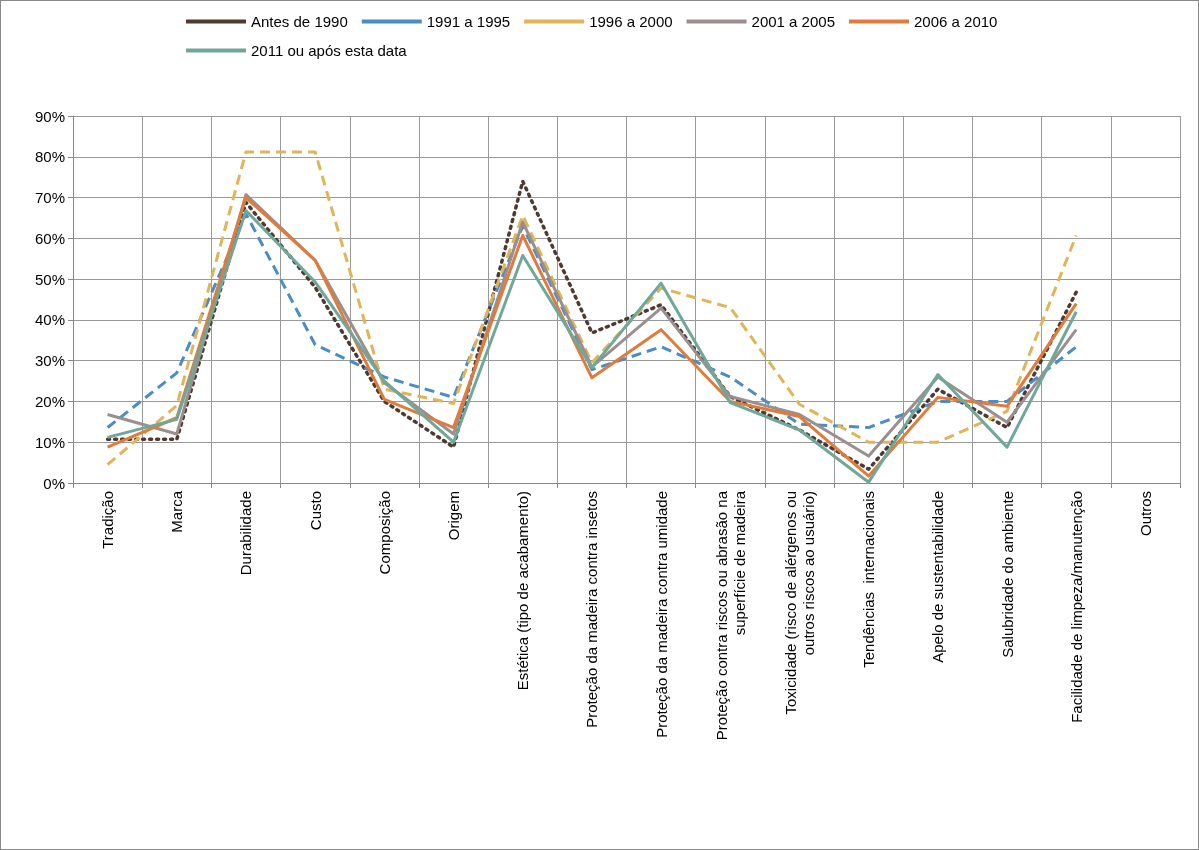  What do you see at coordinates (1076, 607) in the screenshot?
I see `x-tick-label: Facilidade de limpeza/manutenção` at bounding box center [1076, 607].